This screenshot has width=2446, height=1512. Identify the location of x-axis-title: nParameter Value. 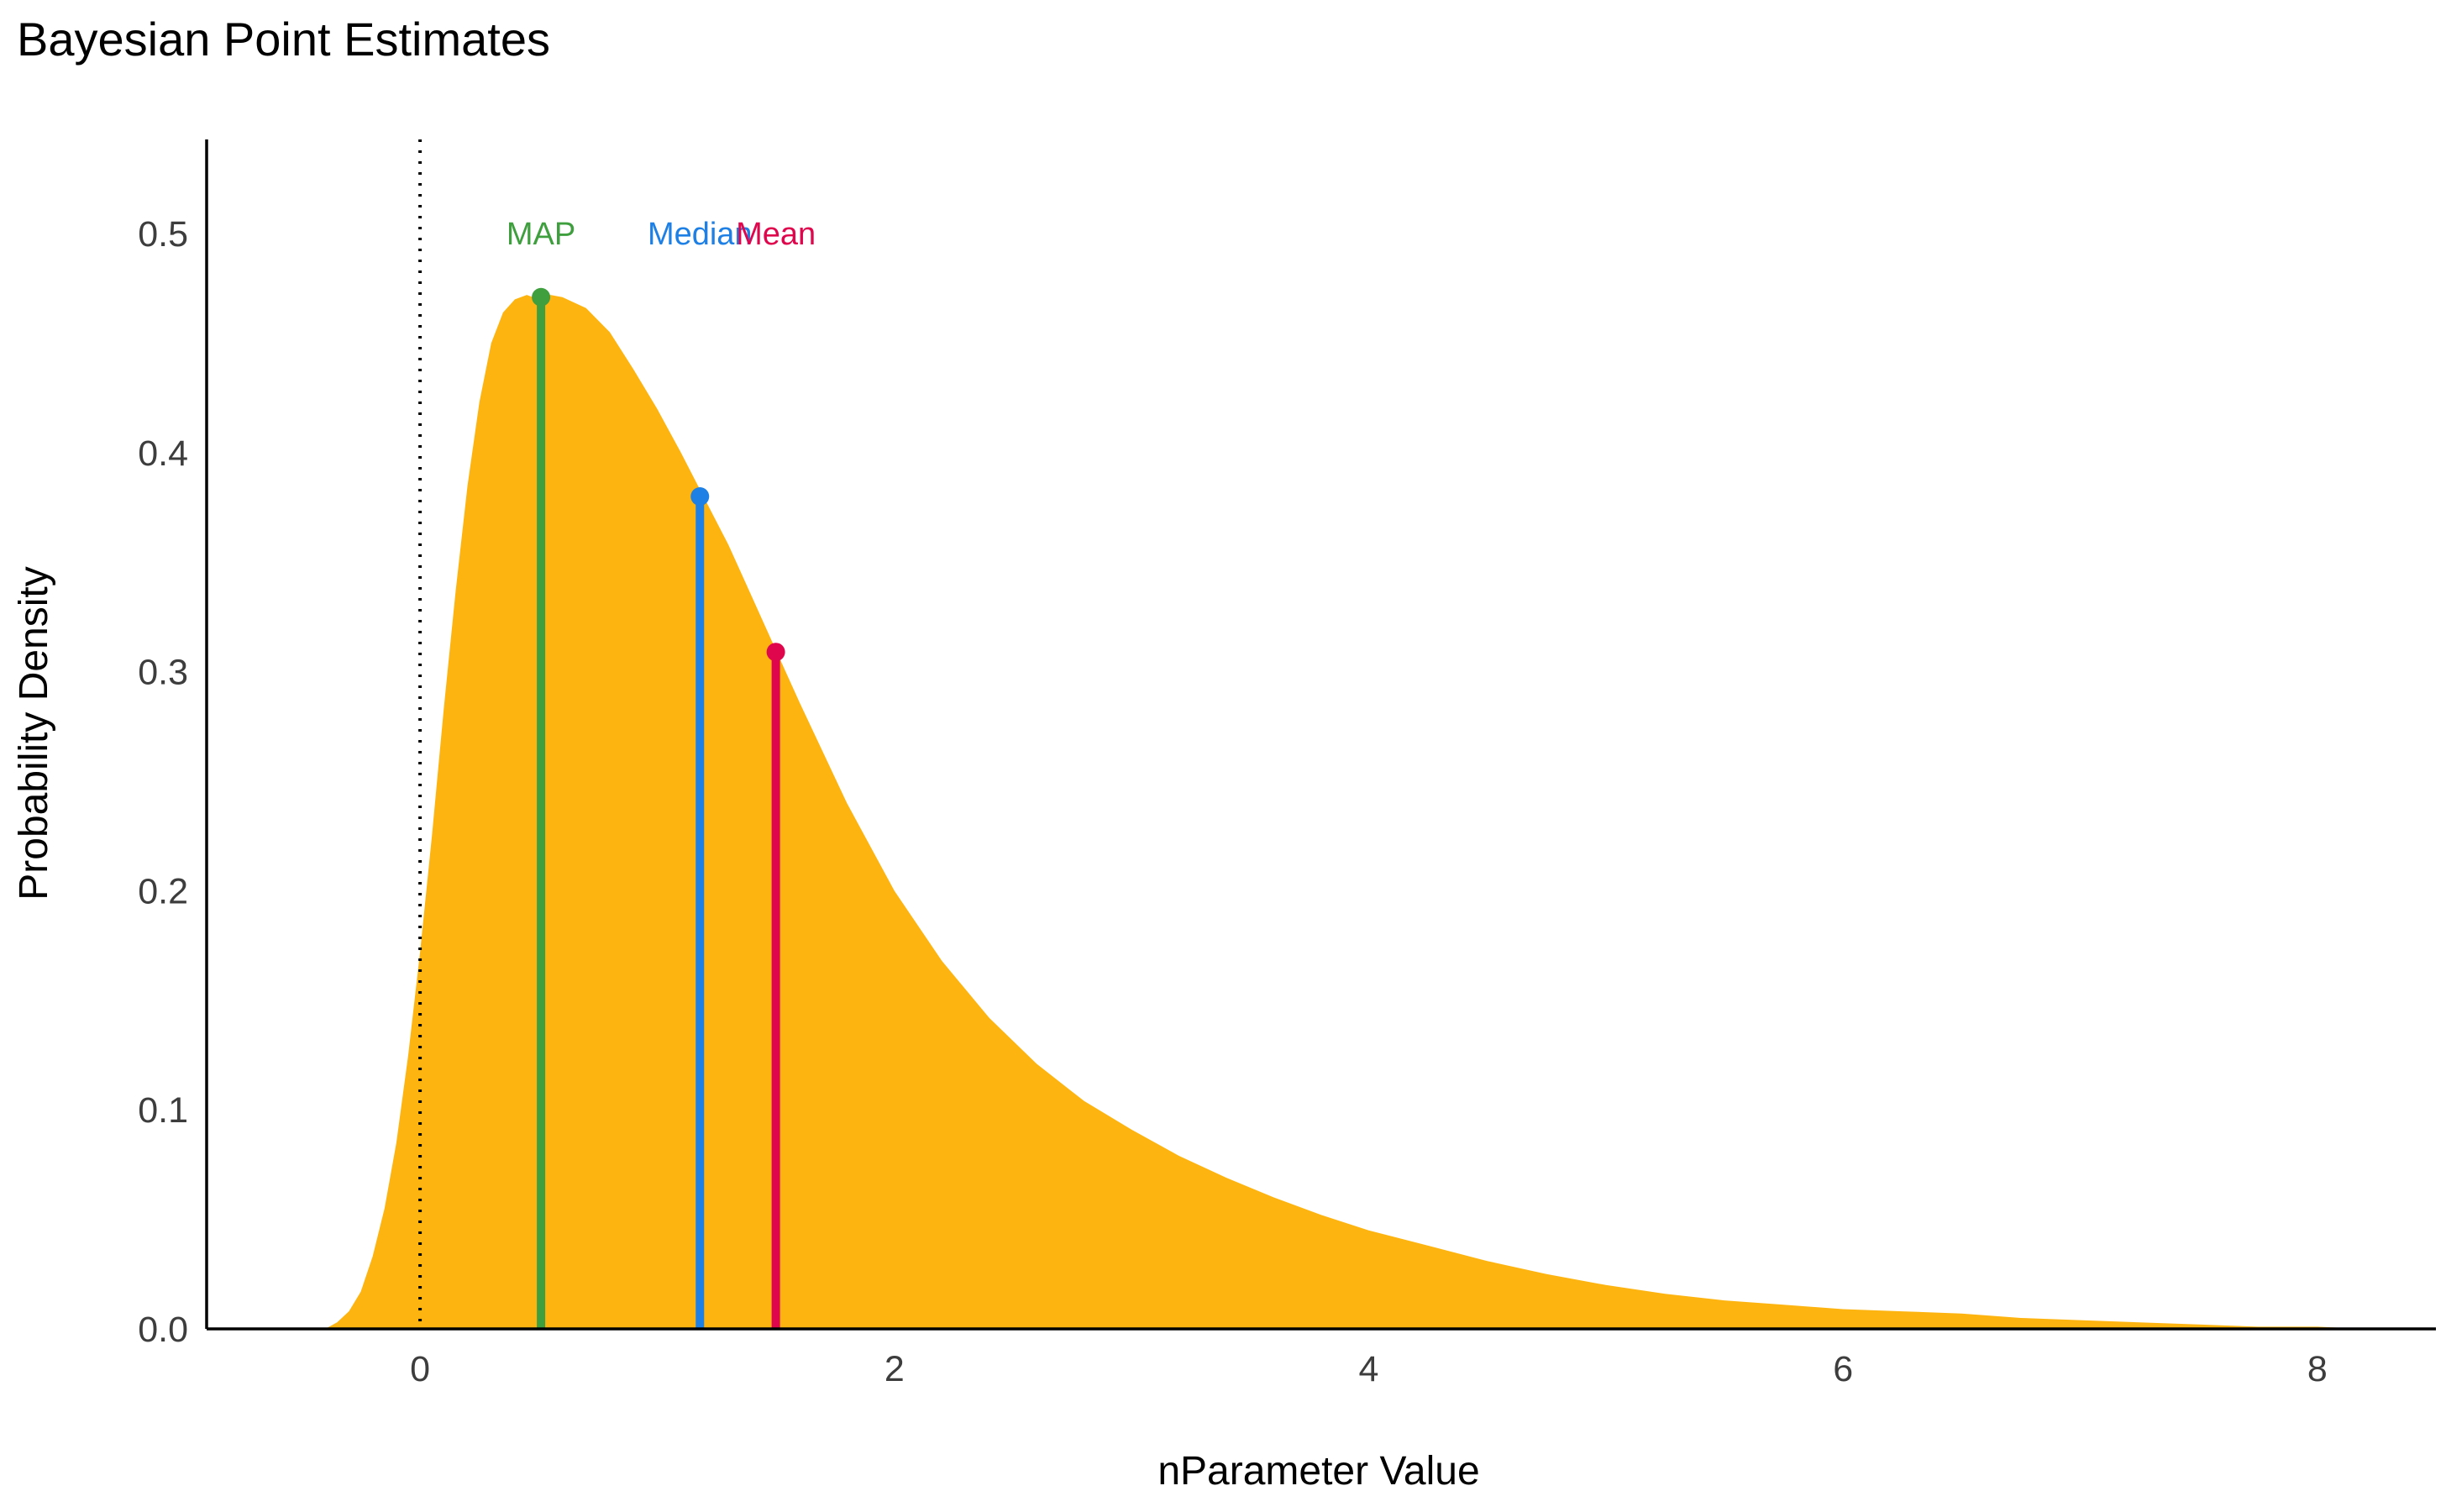
(1318, 1471).